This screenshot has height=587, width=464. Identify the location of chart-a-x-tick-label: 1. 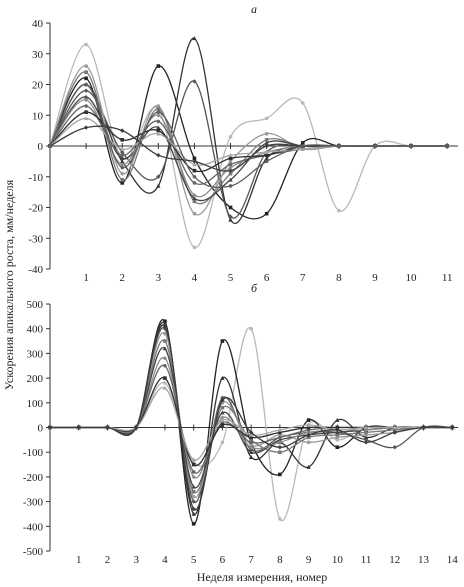
(86, 278).